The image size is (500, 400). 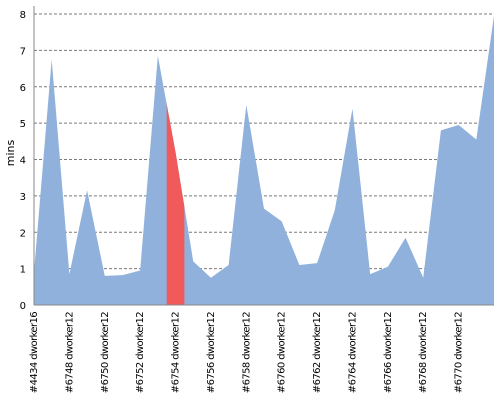 I want to click on x-tick-label-1: #6748 dworker12, so click(x=69, y=352).